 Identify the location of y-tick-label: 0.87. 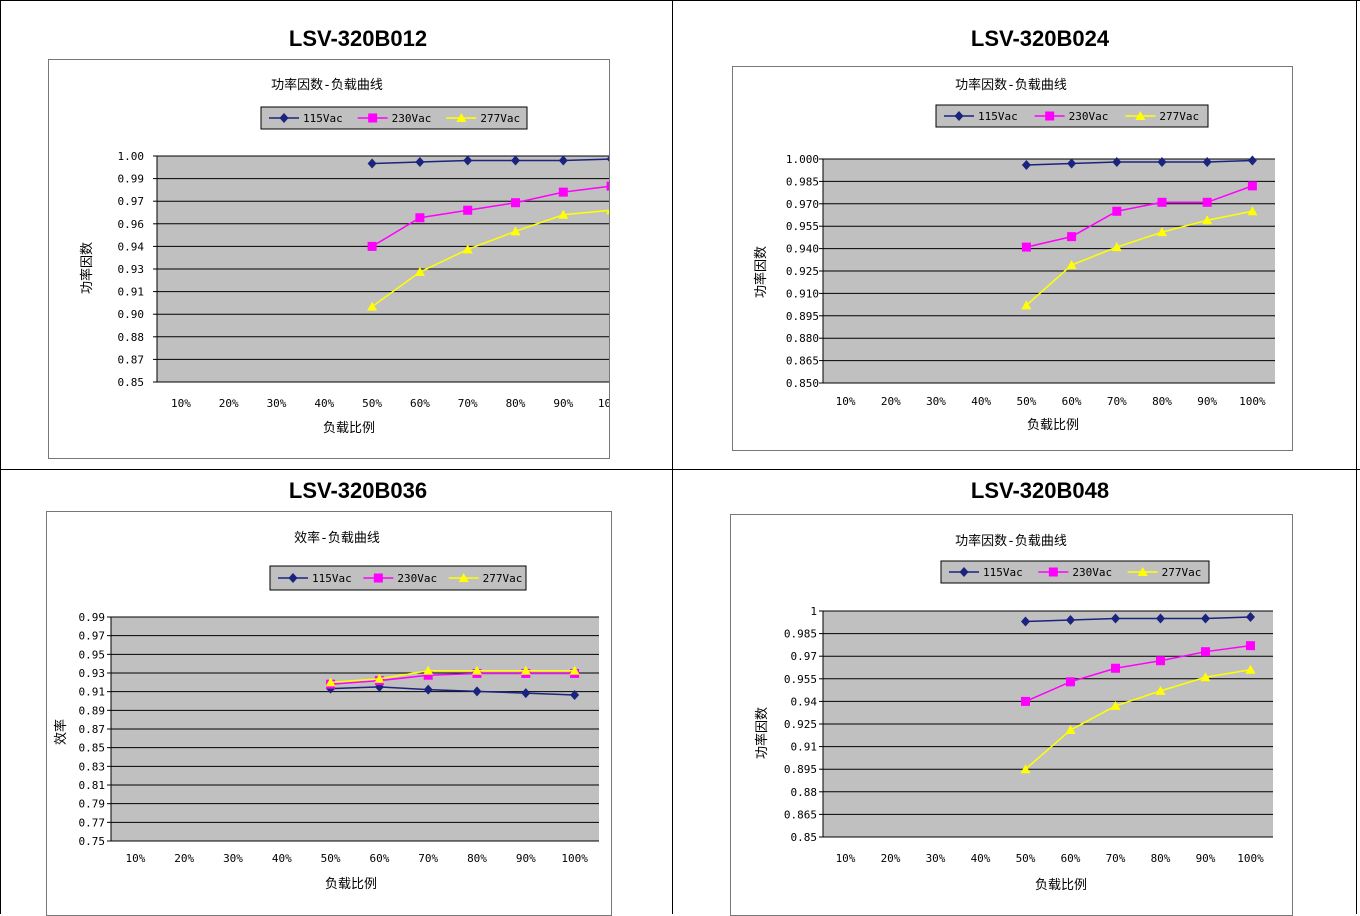
(92, 729).